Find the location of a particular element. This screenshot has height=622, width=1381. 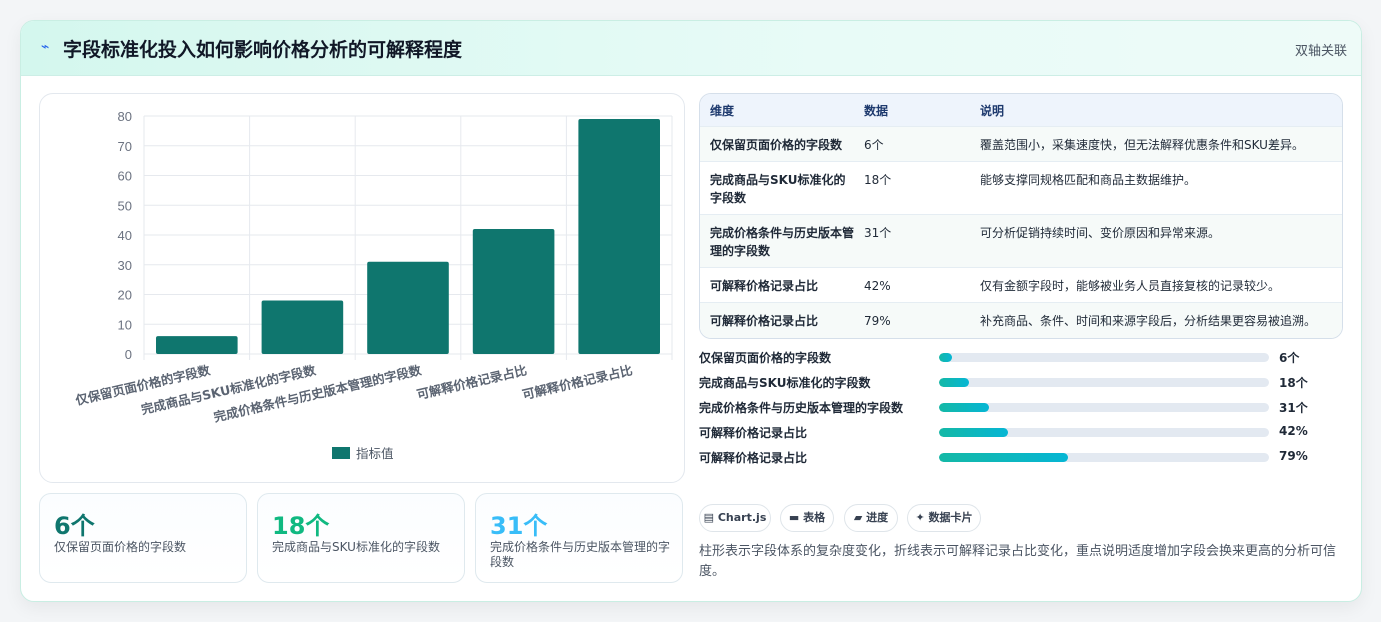

page-title: 字段标准化投入如何影响价格分析的可解释程度 is located at coordinates (263, 50).